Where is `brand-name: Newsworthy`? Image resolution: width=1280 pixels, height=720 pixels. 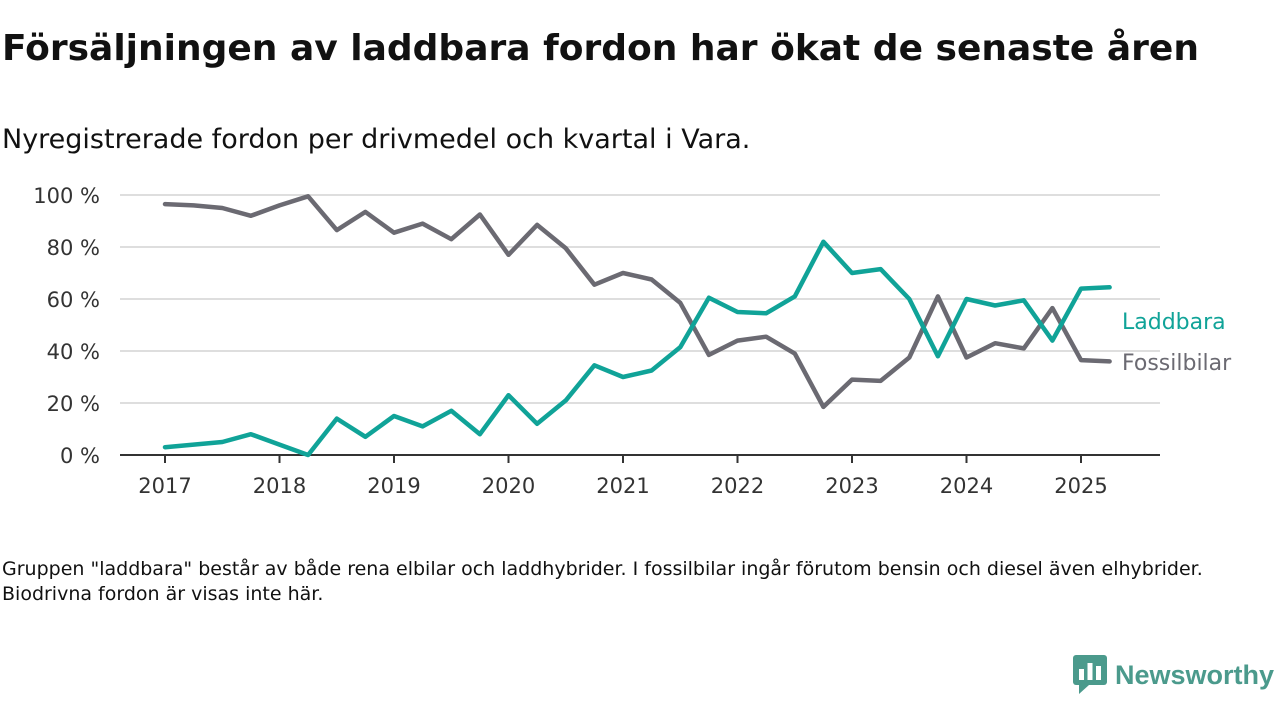 brand-name: Newsworthy is located at coordinates (1194, 674).